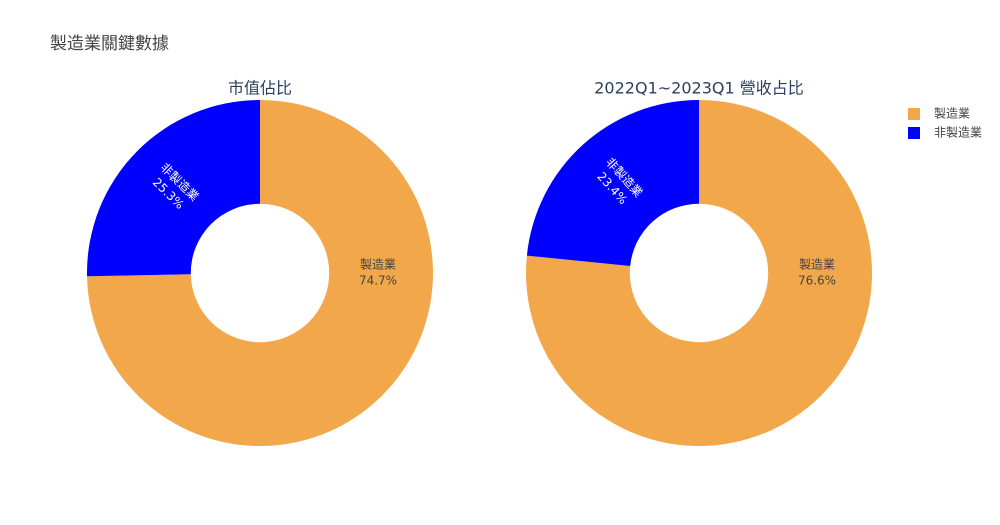 The width and height of the screenshot is (1000, 525). What do you see at coordinates (817, 281) in the screenshot?
I see `slice-label-value: 76.6%` at bounding box center [817, 281].